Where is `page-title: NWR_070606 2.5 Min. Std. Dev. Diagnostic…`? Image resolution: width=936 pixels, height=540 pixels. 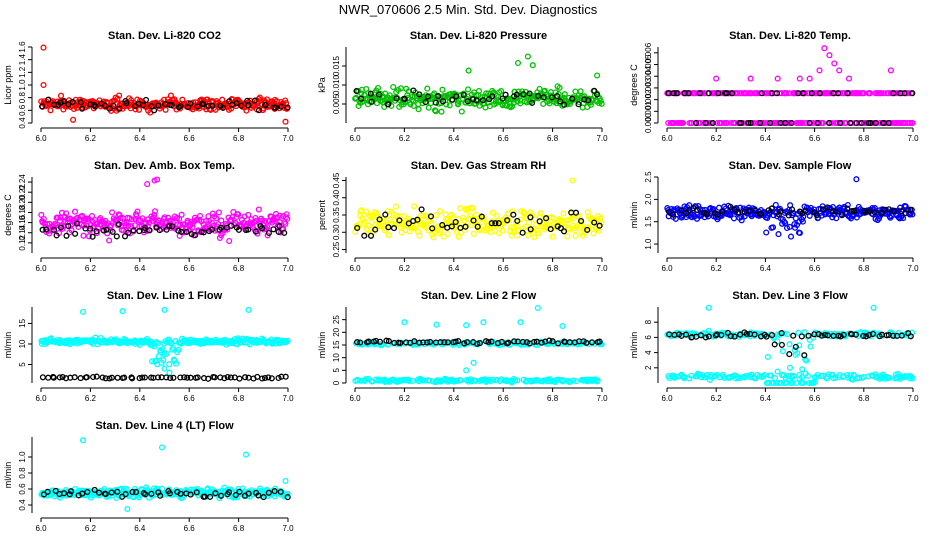 page-title: NWR_070606 2.5 Min. Std. Dev. Diagnostic… is located at coordinates (468, 9).